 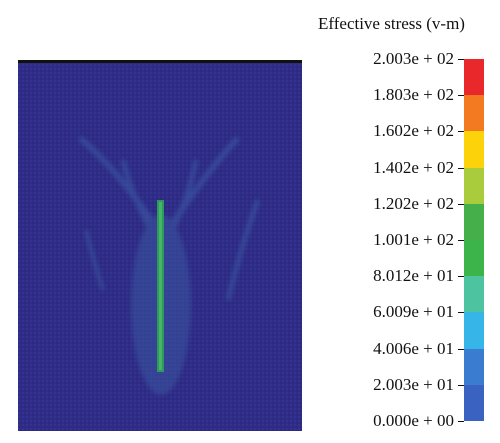 I want to click on colorbar-tick-label: 6.009e + 01, so click(x=413, y=312).